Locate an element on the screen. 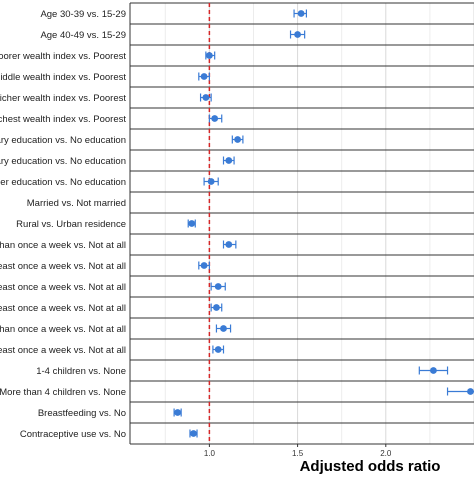  category-label: Married vs. Not married is located at coordinates (76, 203).